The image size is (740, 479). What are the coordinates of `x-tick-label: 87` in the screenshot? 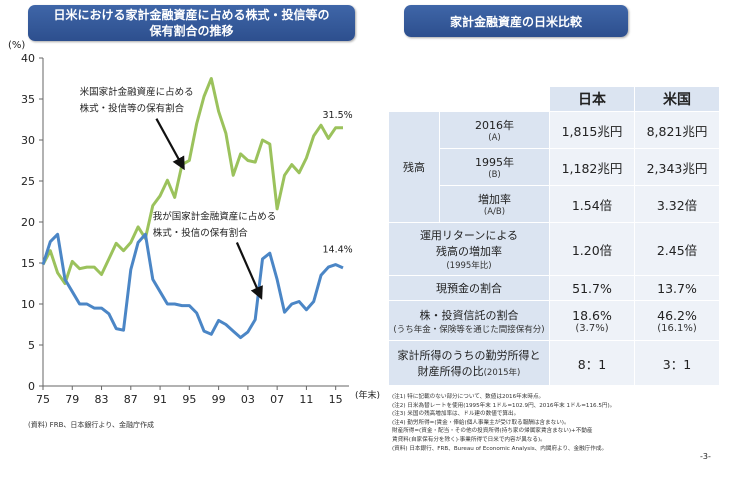 It's located at (131, 399).